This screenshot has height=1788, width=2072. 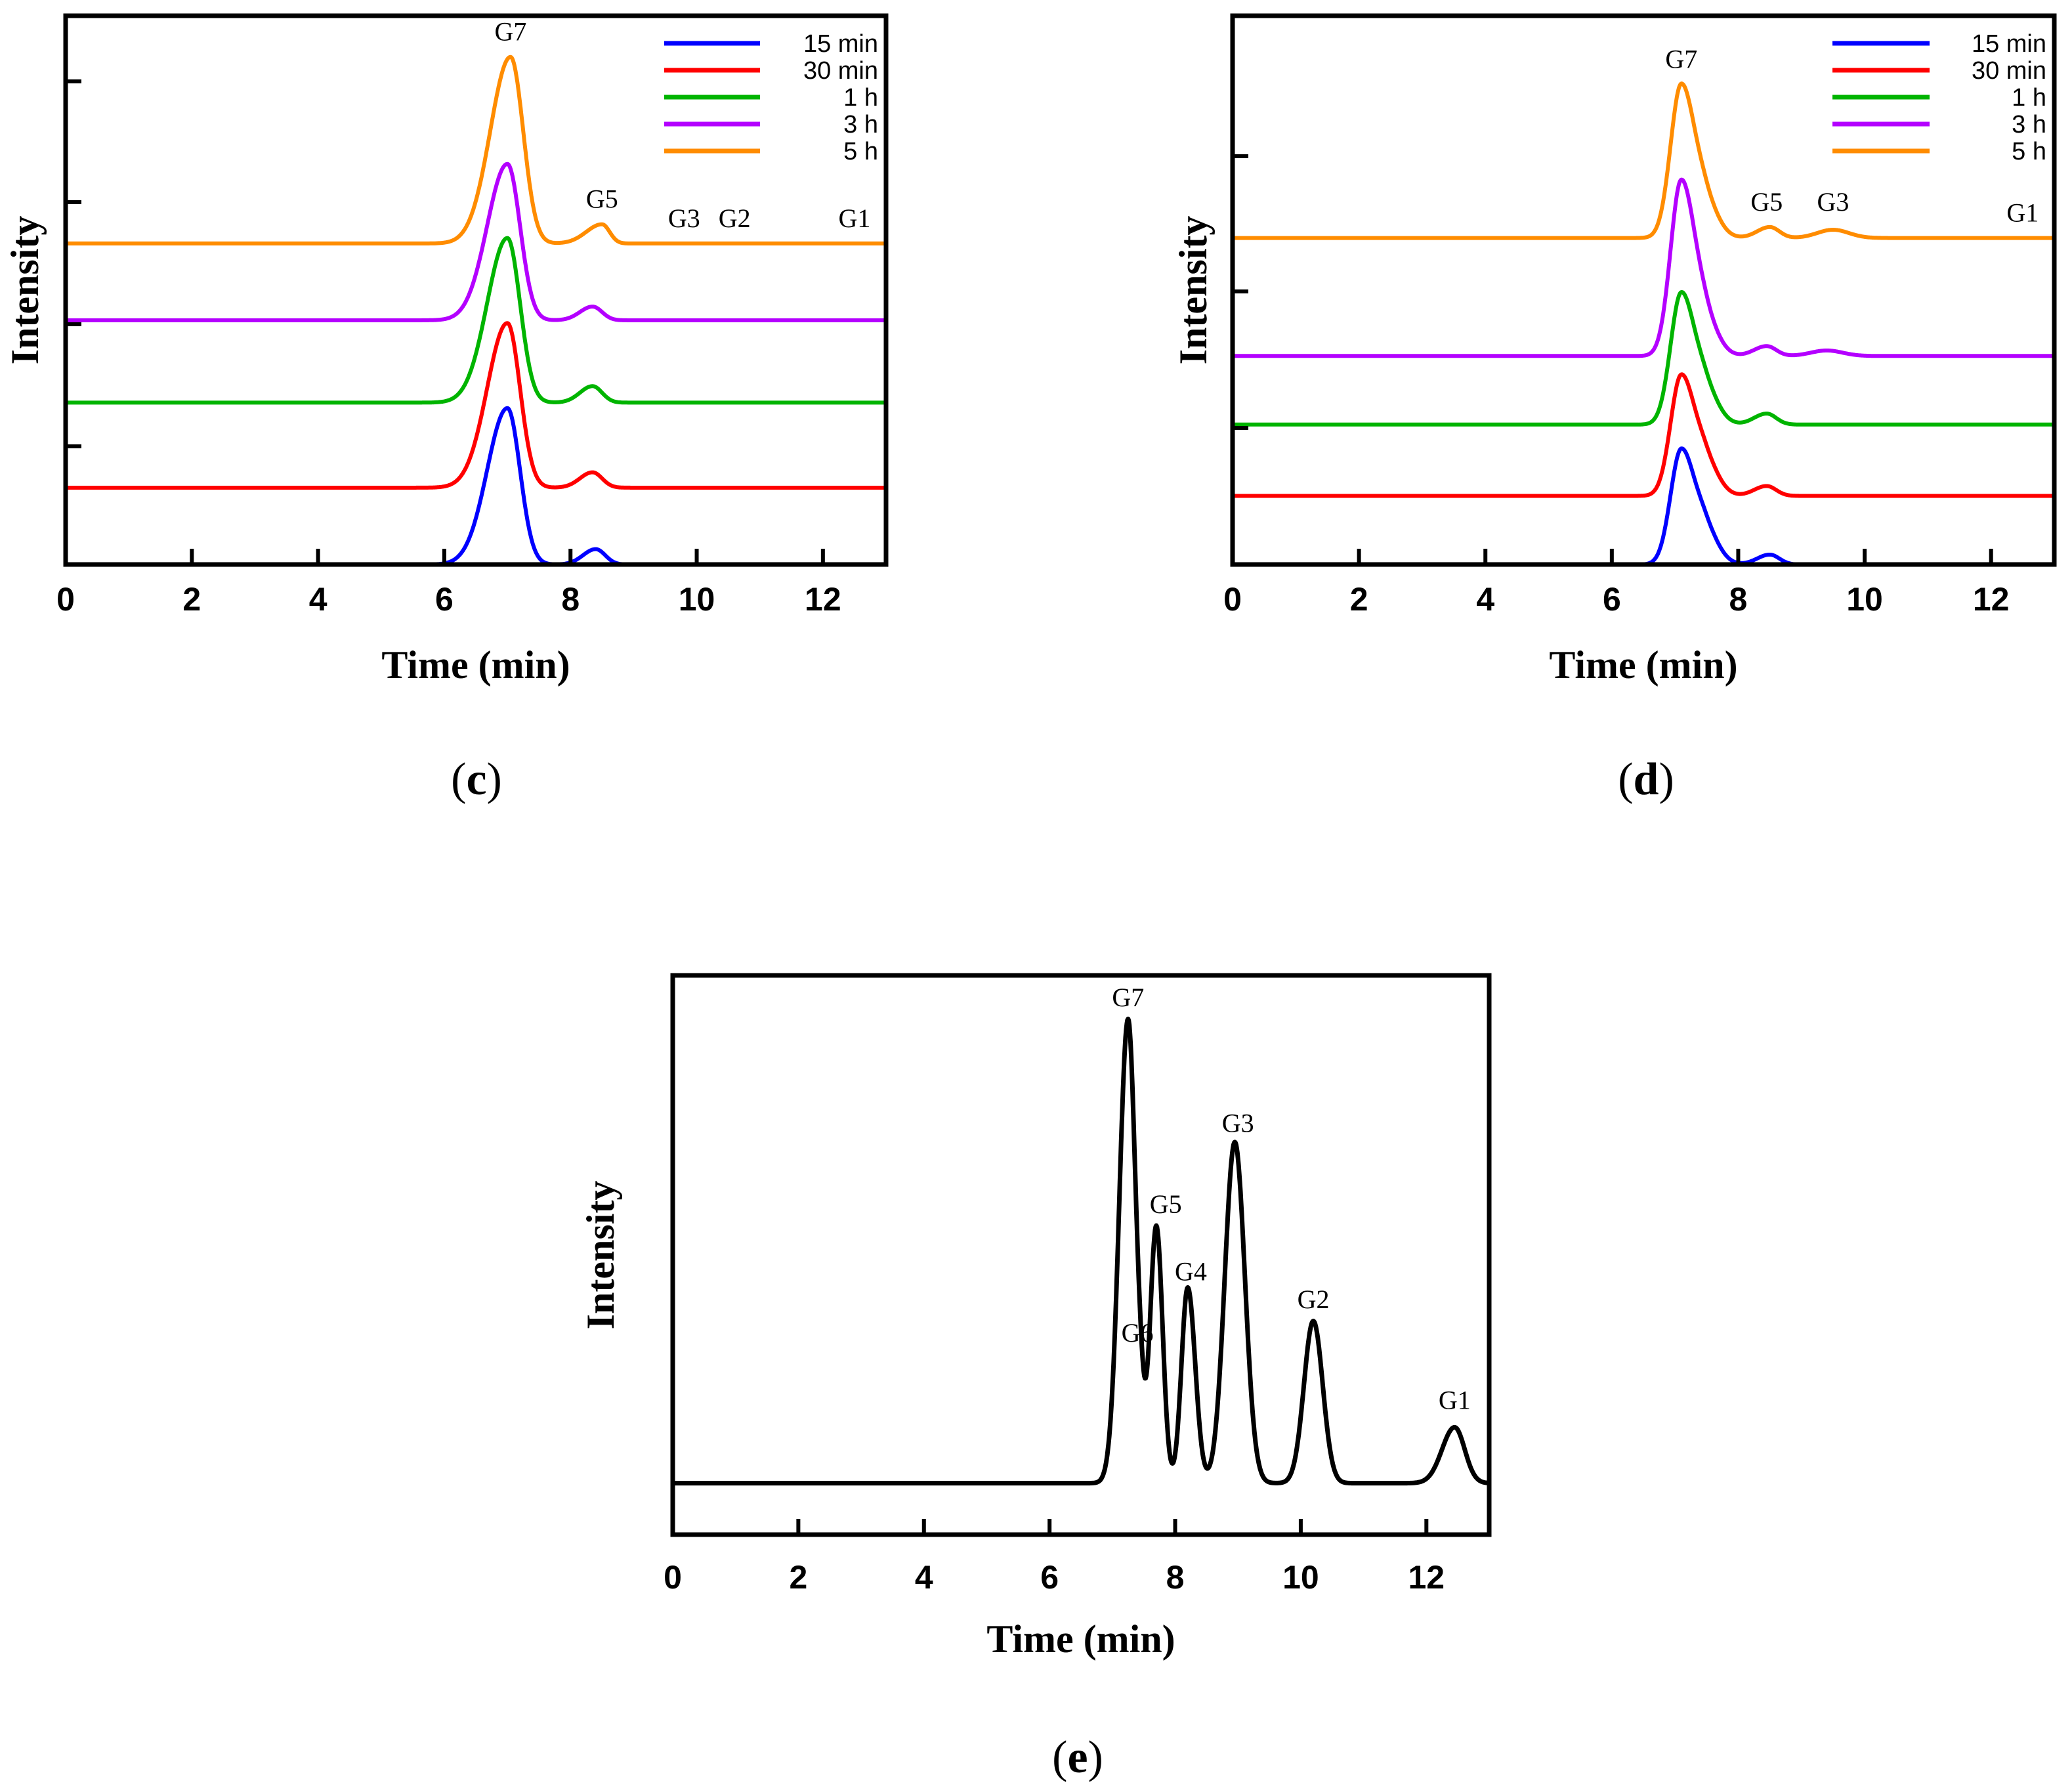 I want to click on series-line-chromatogram, so click(x=1081, y=1251).